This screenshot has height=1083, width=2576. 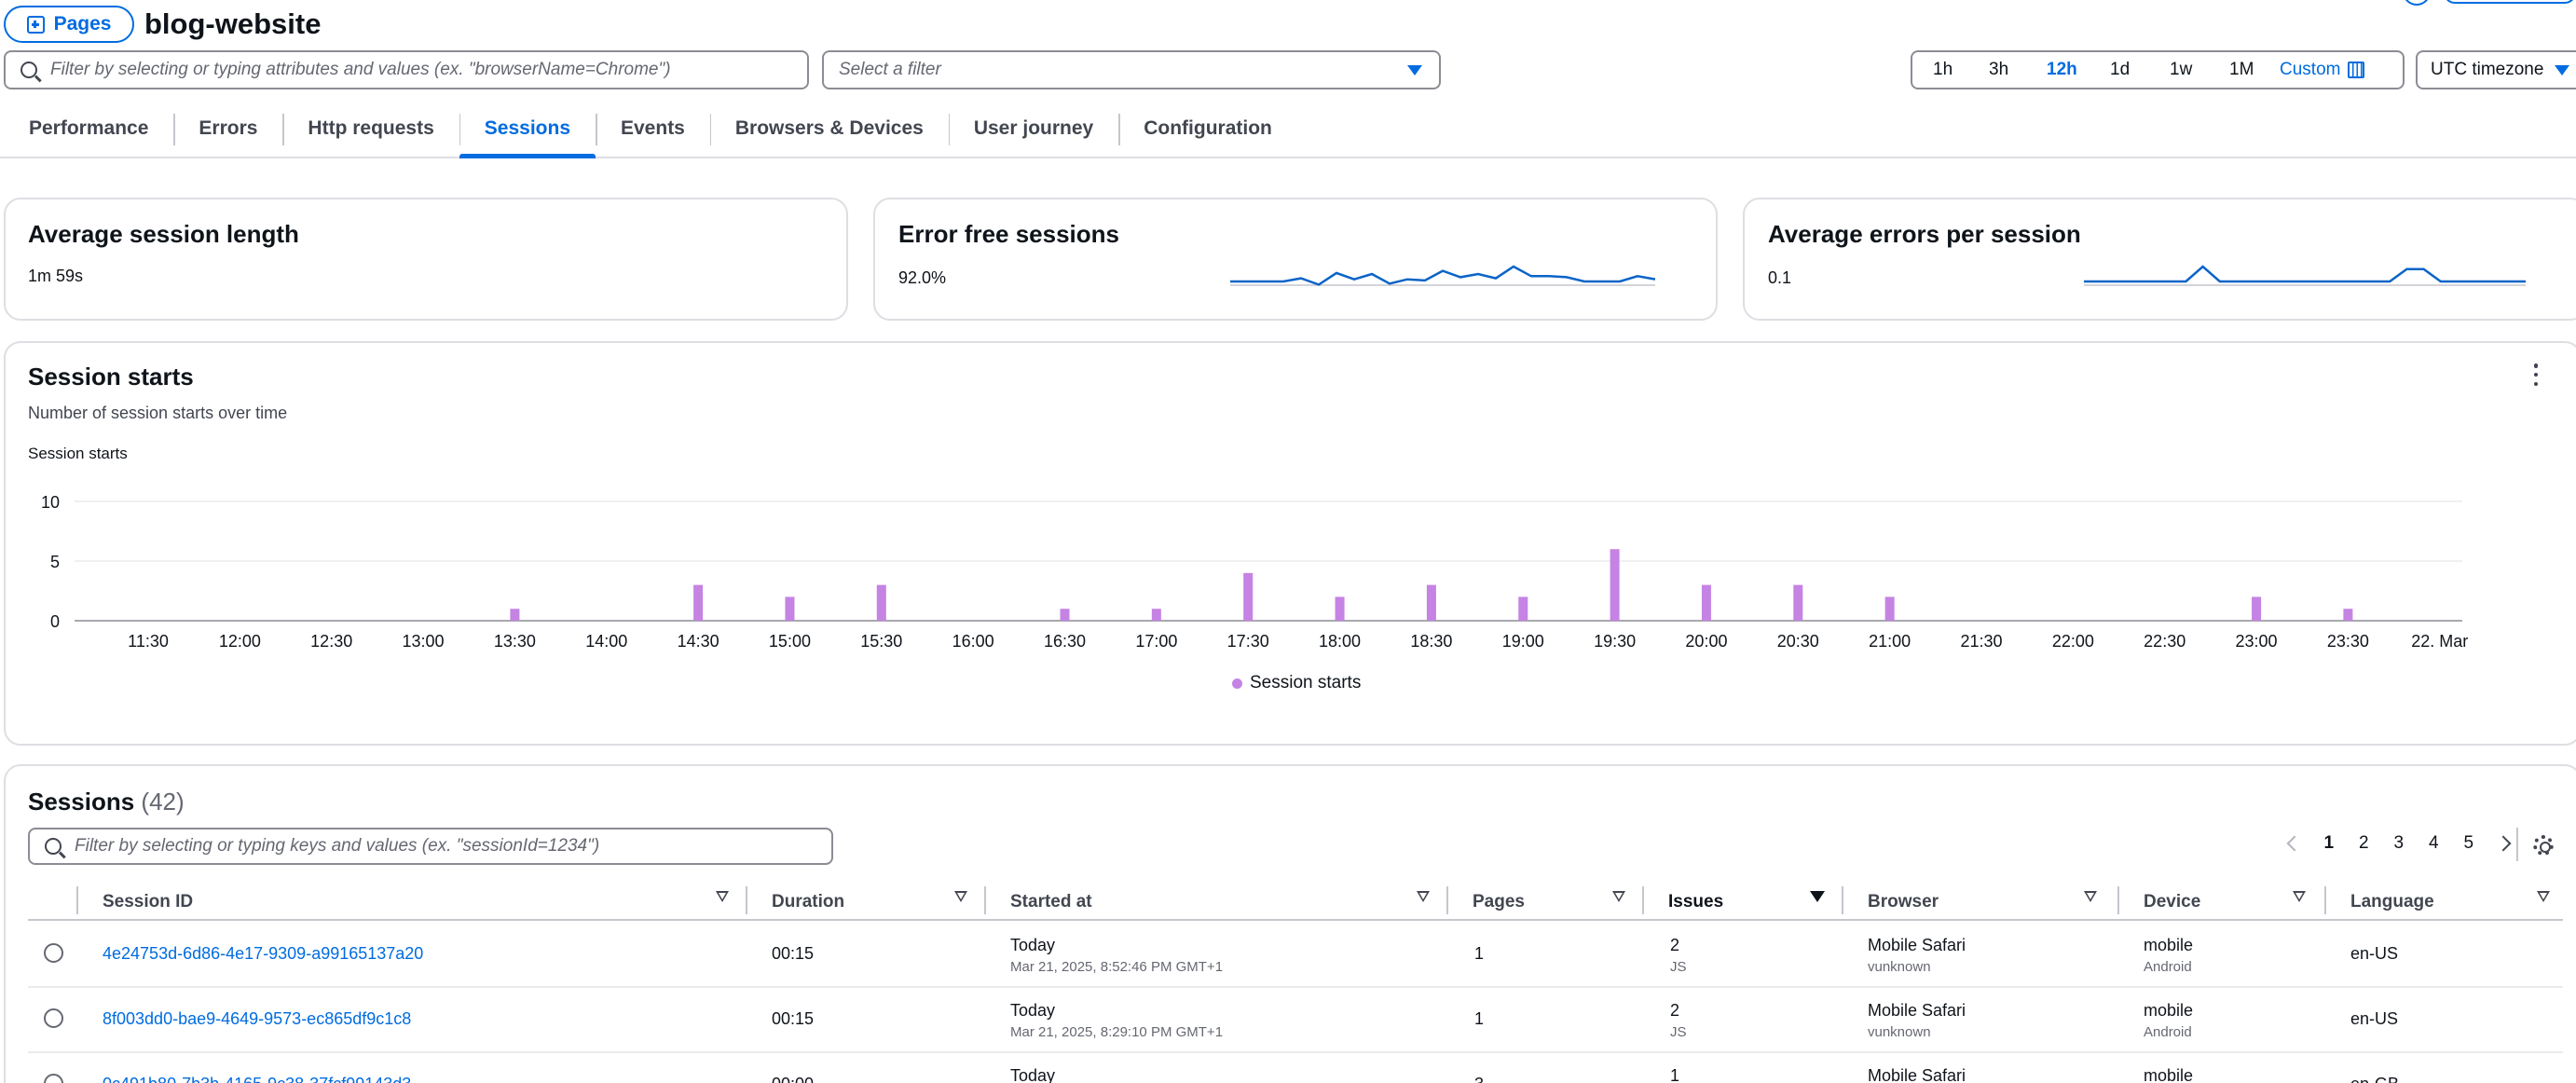 I want to click on tab-errors: Errors, so click(x=227, y=133).